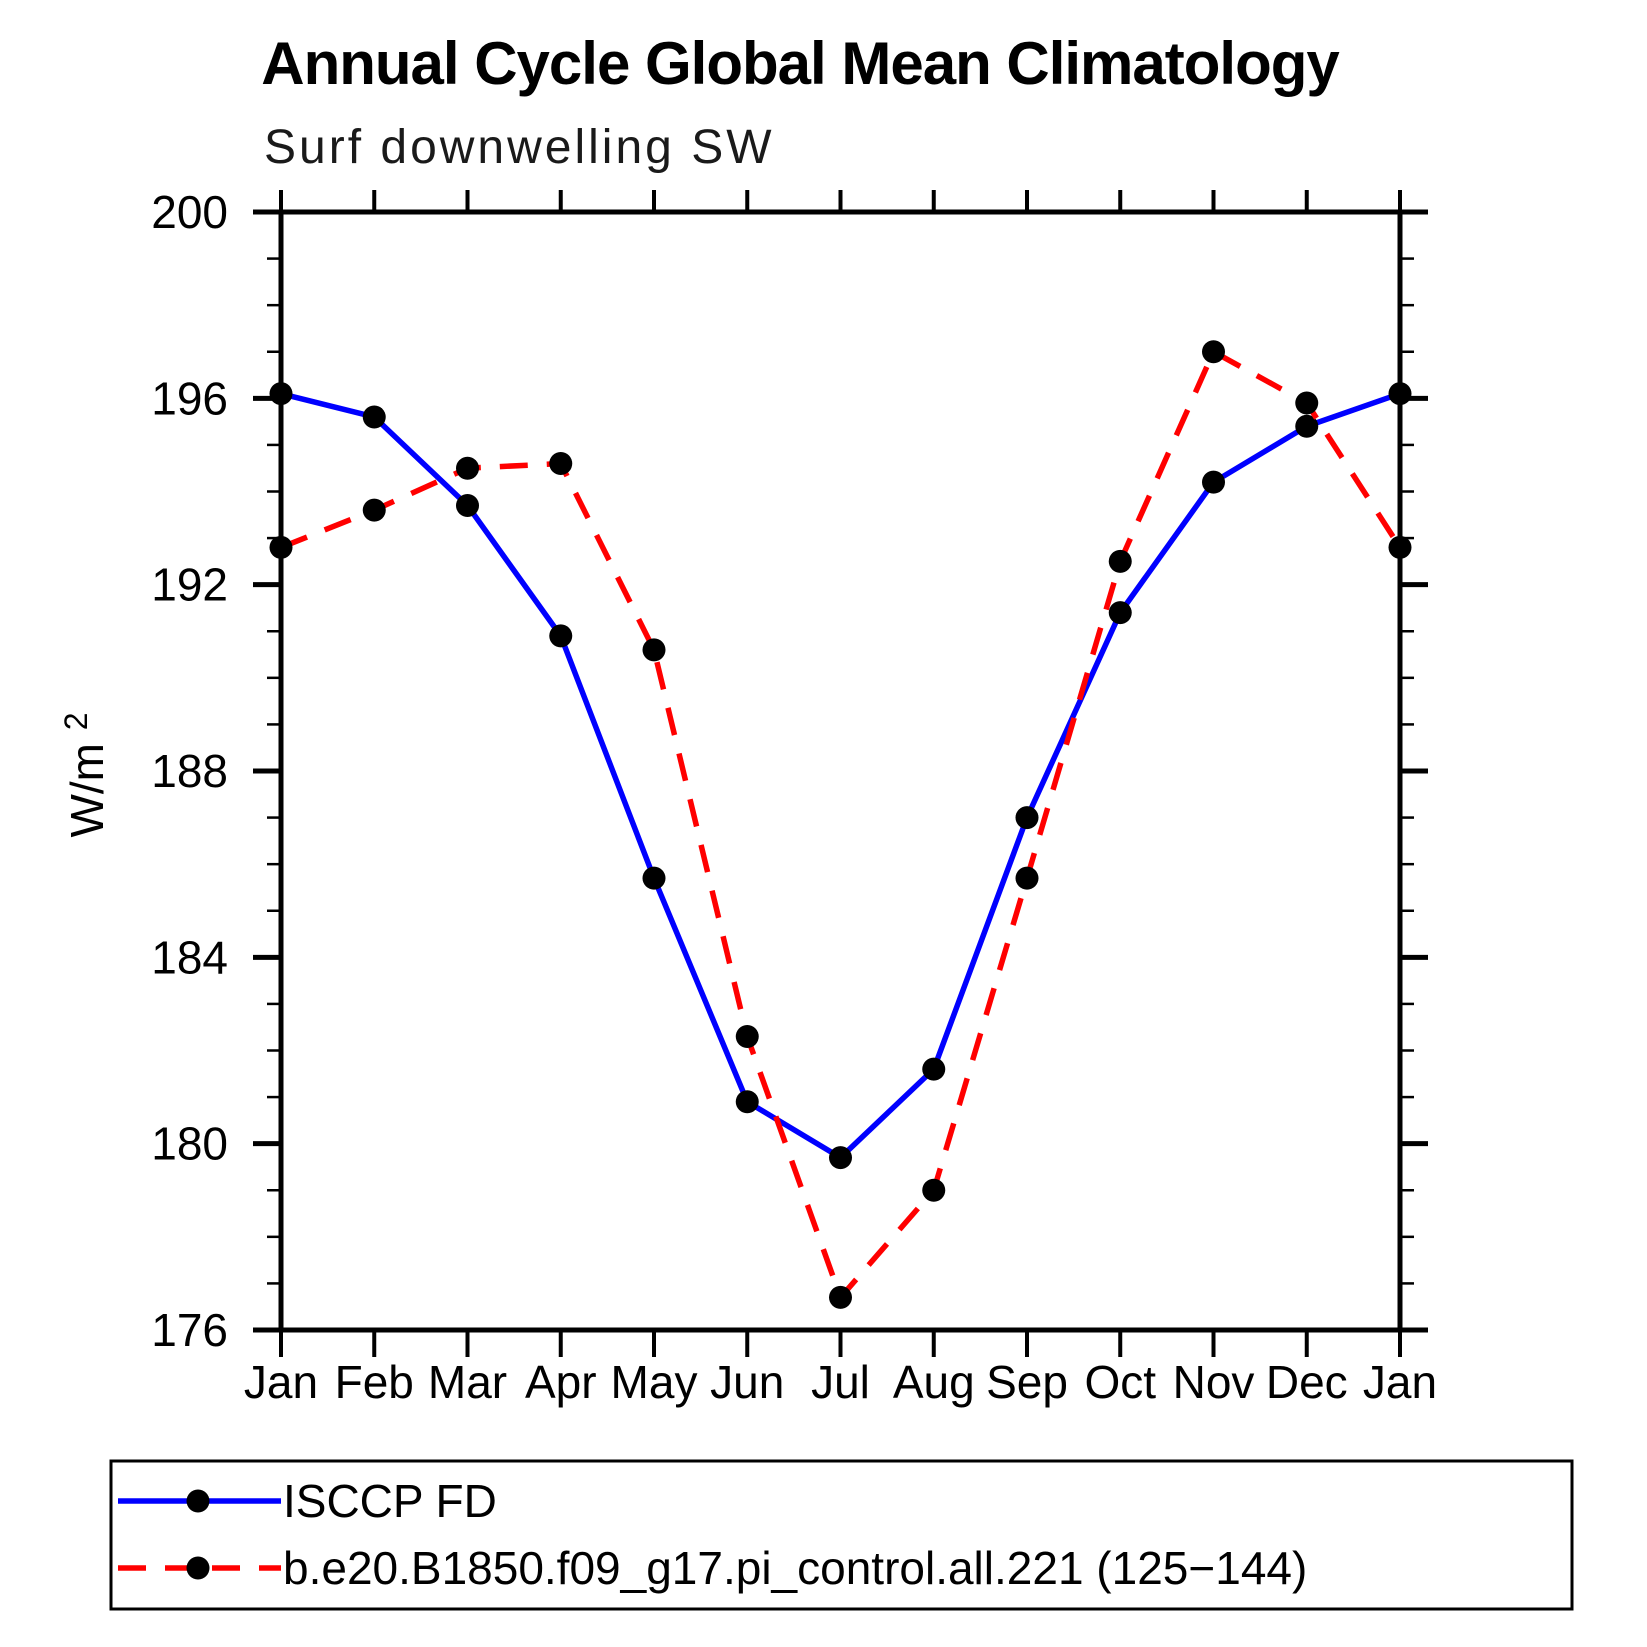 The image size is (1647, 1647). Describe the element at coordinates (840, 1382) in the screenshot. I see `x-tick-label: Jul` at that location.